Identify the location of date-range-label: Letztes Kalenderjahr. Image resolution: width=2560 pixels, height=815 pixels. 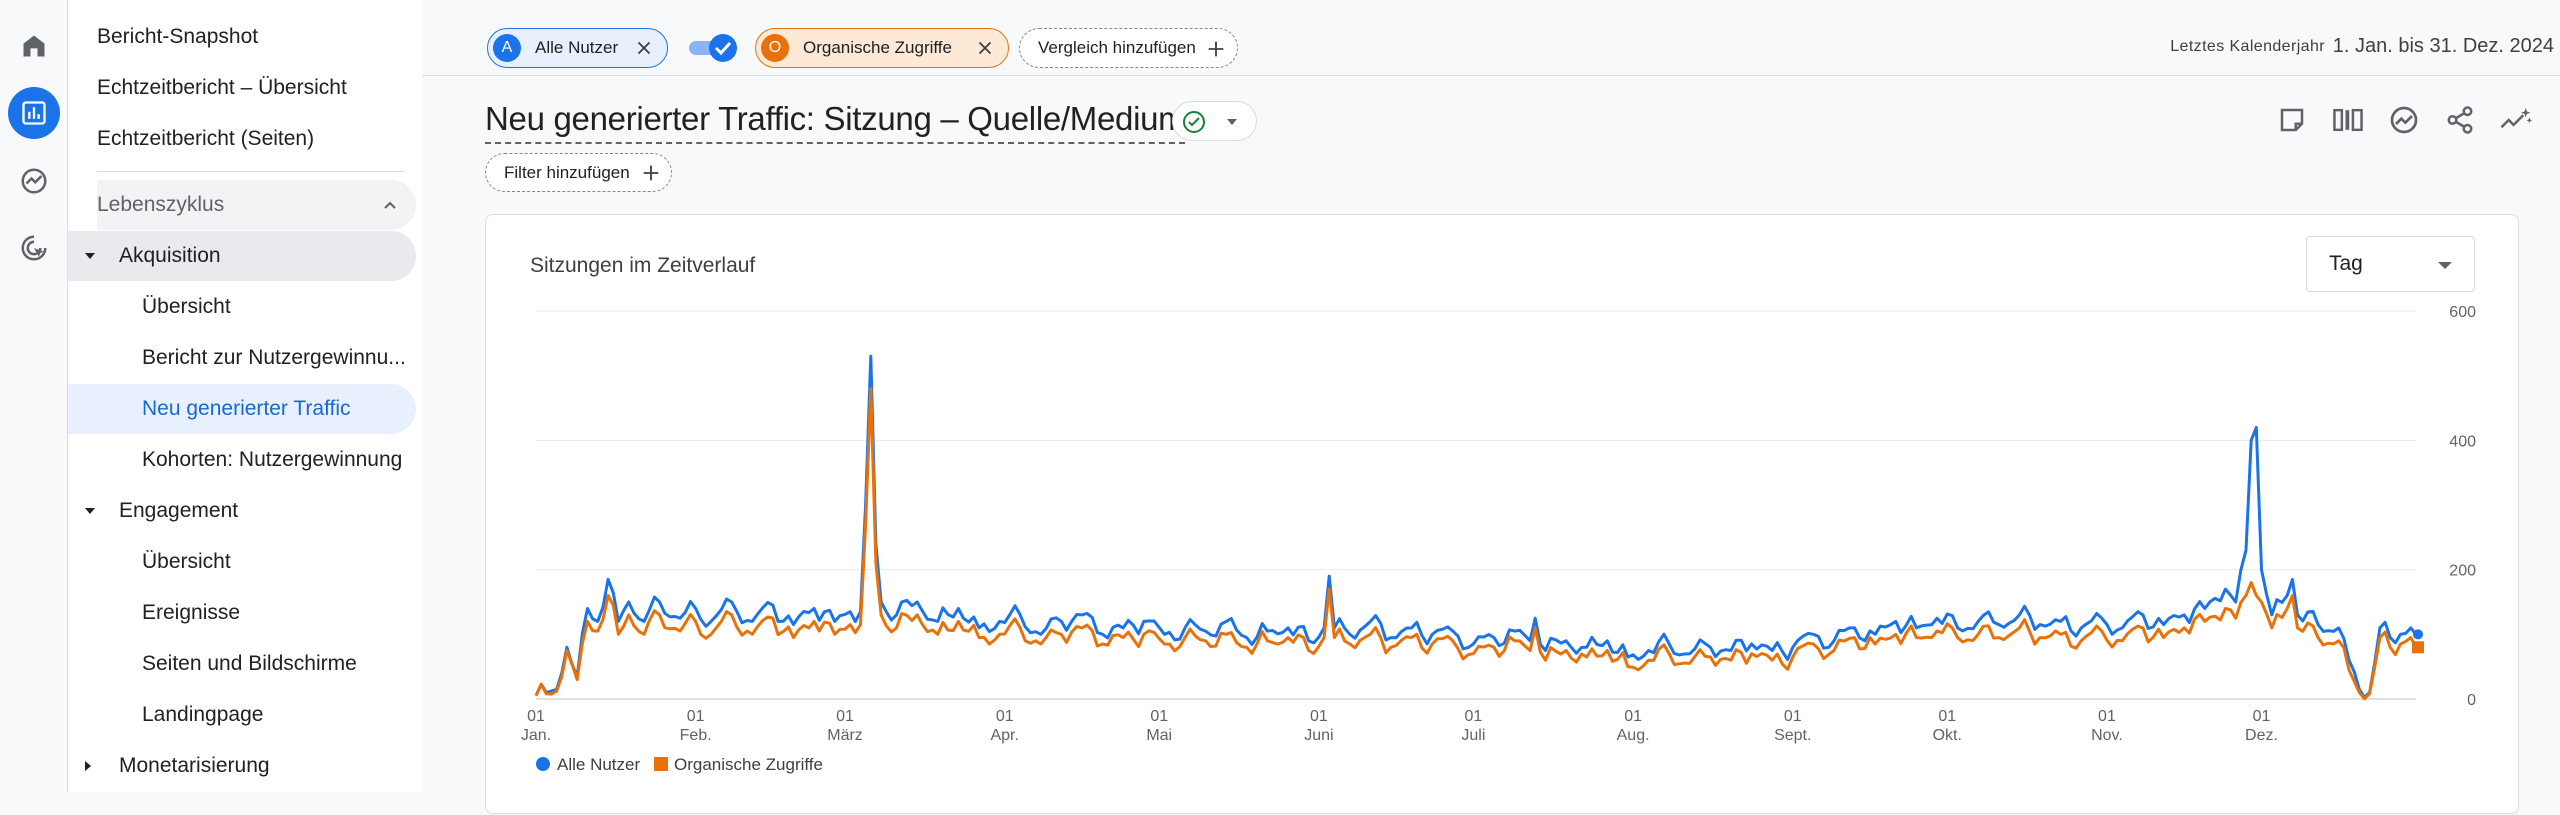
(2247, 46).